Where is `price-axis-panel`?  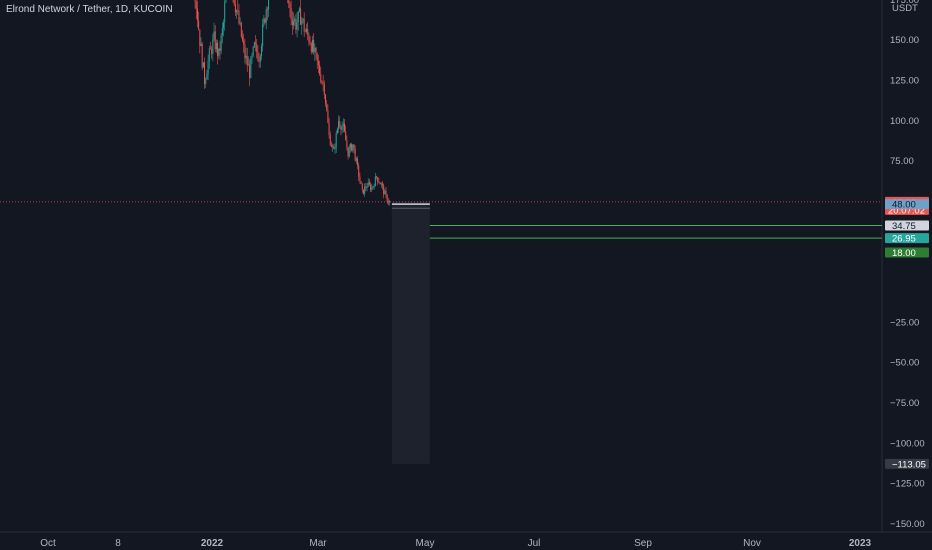
price-axis-panel is located at coordinates (907, 266).